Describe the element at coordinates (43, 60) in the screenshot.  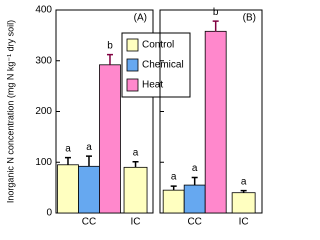
I see `y-tick-label: 300` at that location.